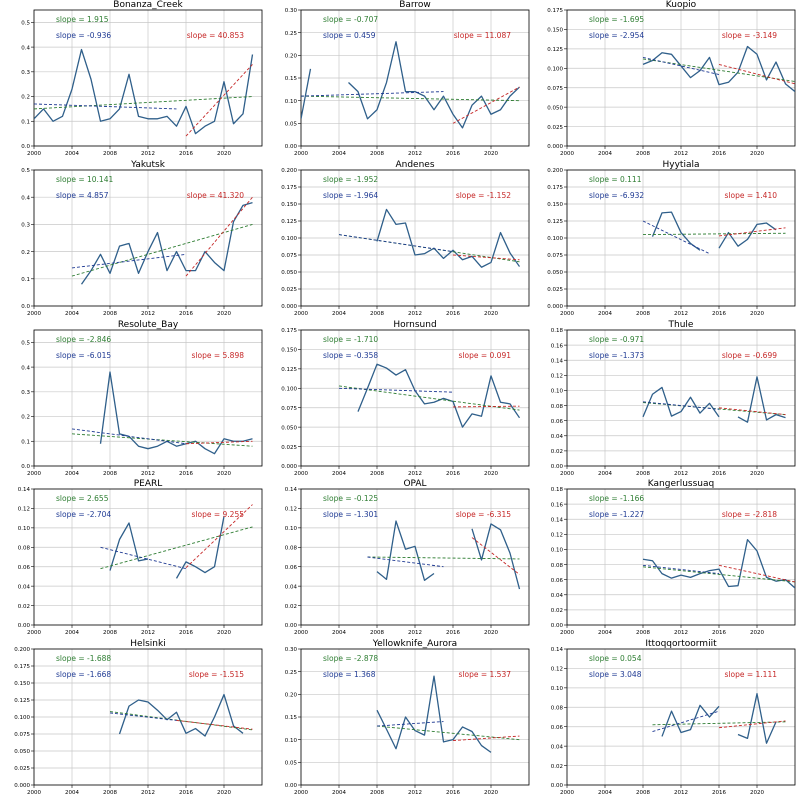 The image size is (800, 799). I want to click on y-tick-label: 0.075, so click(556, 256).